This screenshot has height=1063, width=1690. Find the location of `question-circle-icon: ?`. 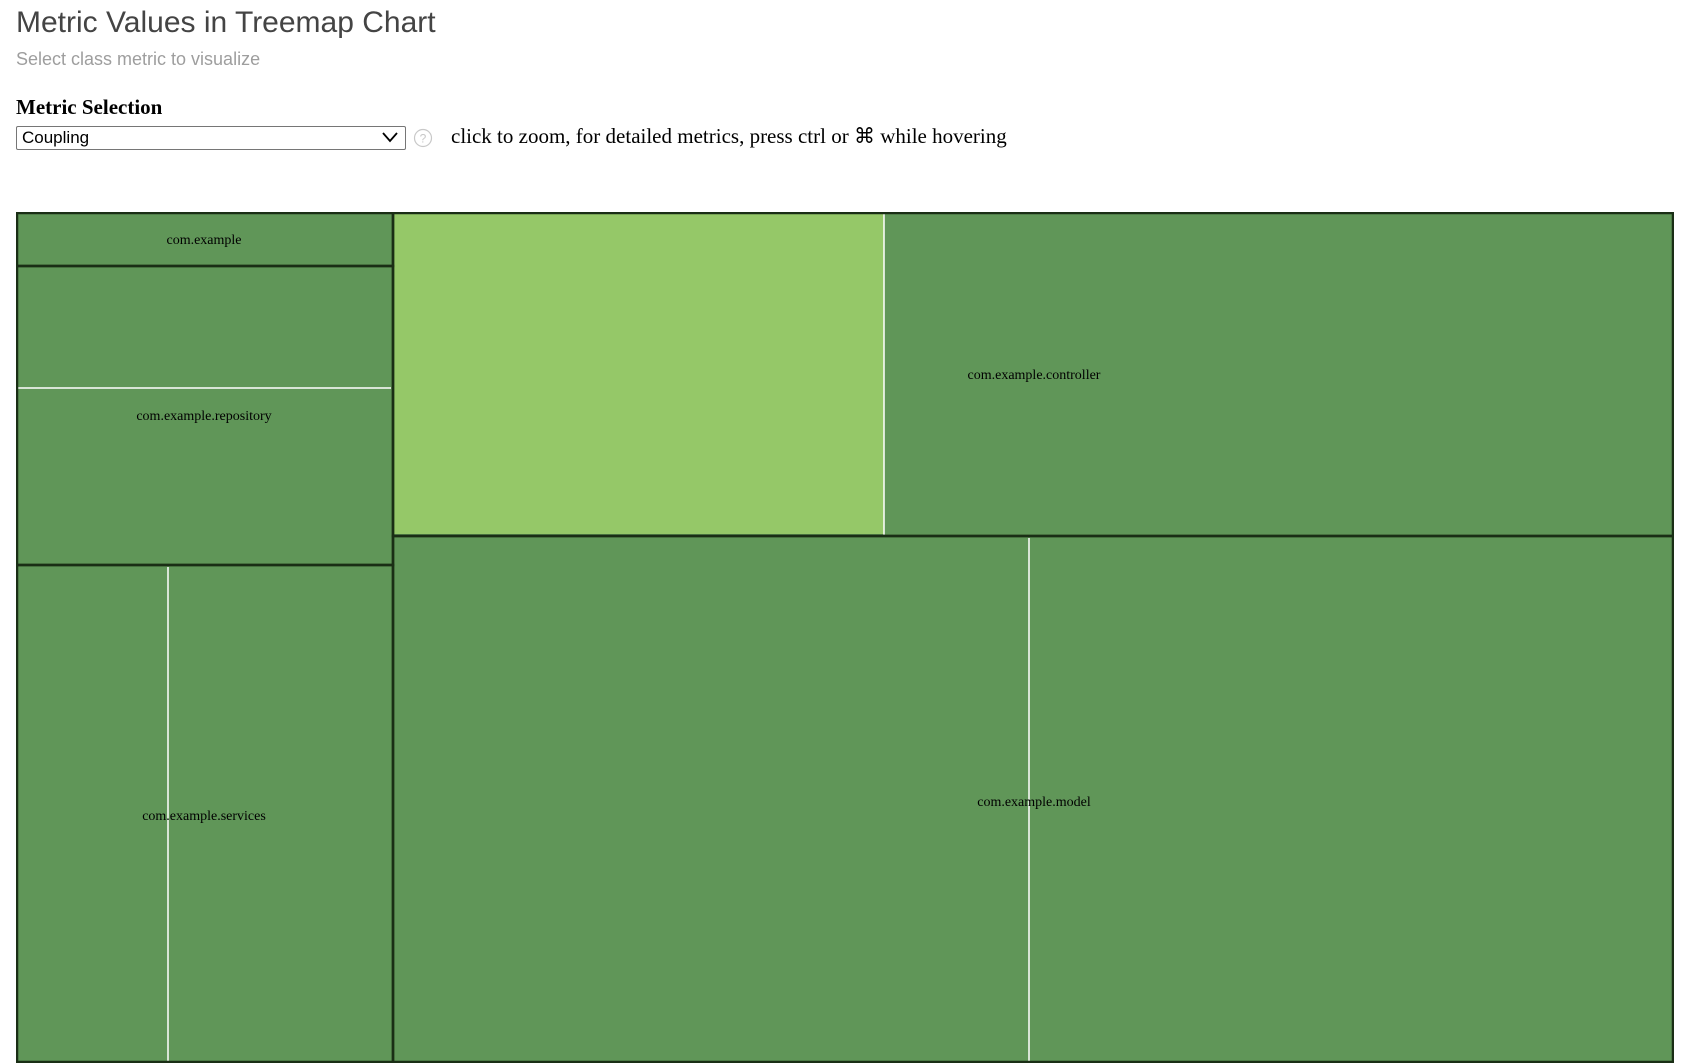

question-circle-icon: ? is located at coordinates (423, 138).